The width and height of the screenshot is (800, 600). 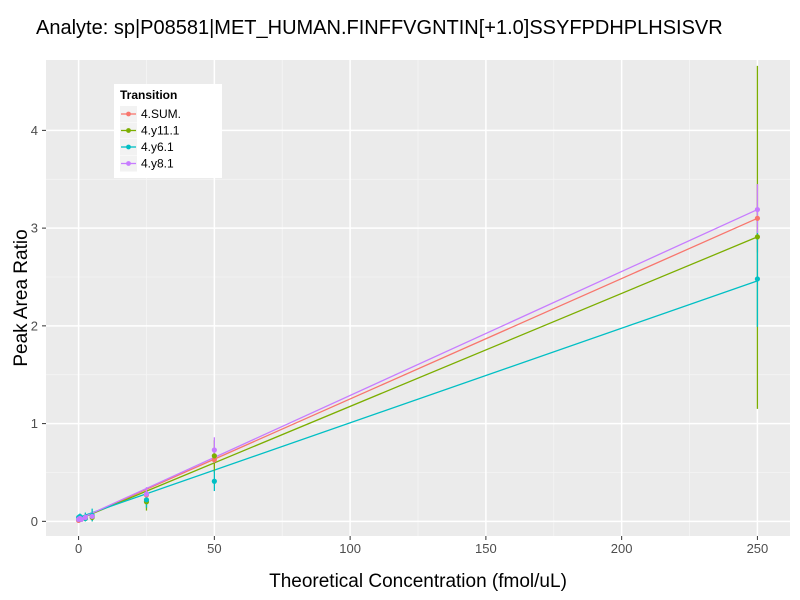 I want to click on x-tick-label: 100, so click(x=350, y=548).